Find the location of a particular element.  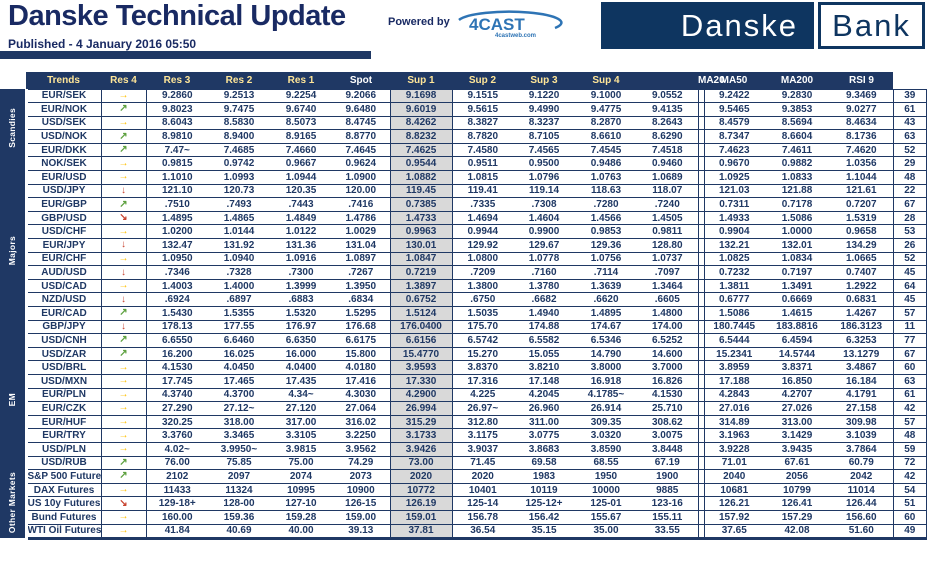

ma20-value: 121.03 is located at coordinates (734, 190).